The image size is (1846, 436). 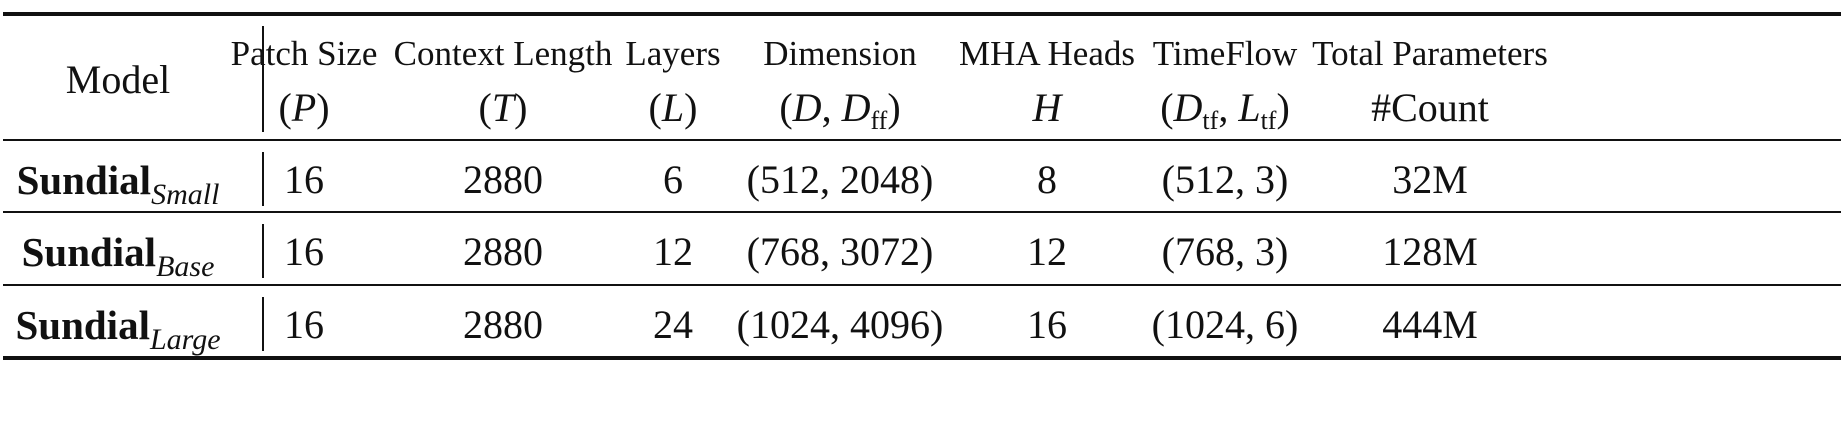 I want to click on mha-heads-header: MHA Heads, so click(x=1047, y=53).